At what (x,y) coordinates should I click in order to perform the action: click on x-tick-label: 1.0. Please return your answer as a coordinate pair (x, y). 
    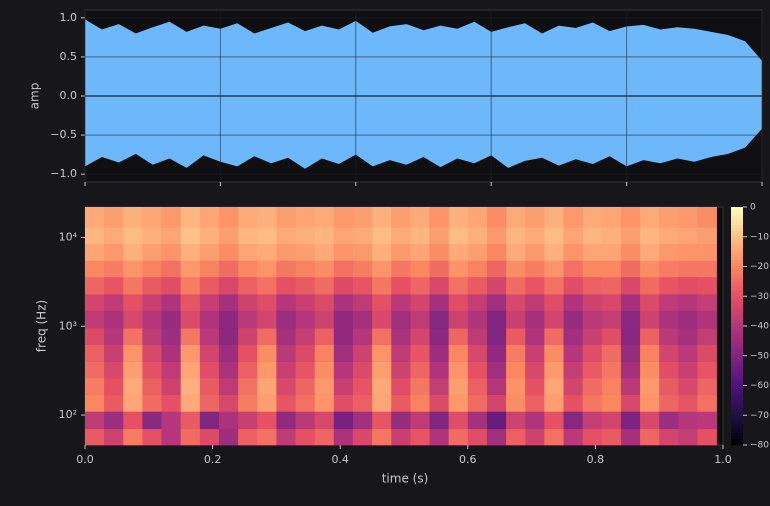
    Looking at the image, I should click on (723, 459).